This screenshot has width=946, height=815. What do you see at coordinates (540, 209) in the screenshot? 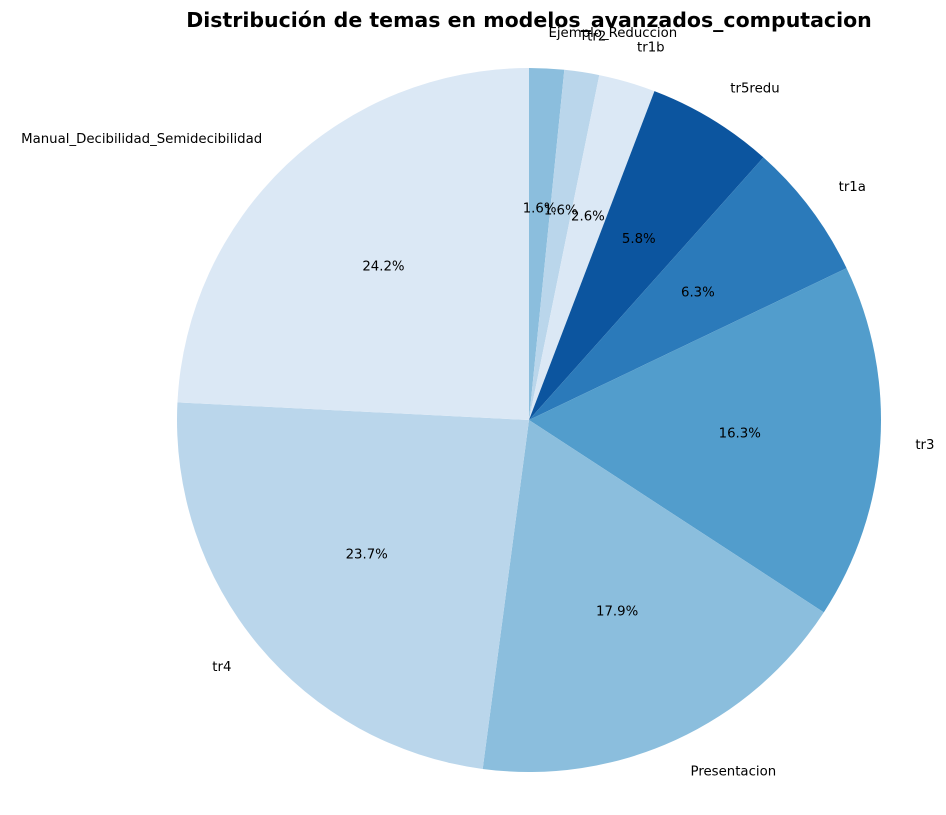
I see `slice-percentage-ejemplo-reduccion: 1.6%` at bounding box center [540, 209].